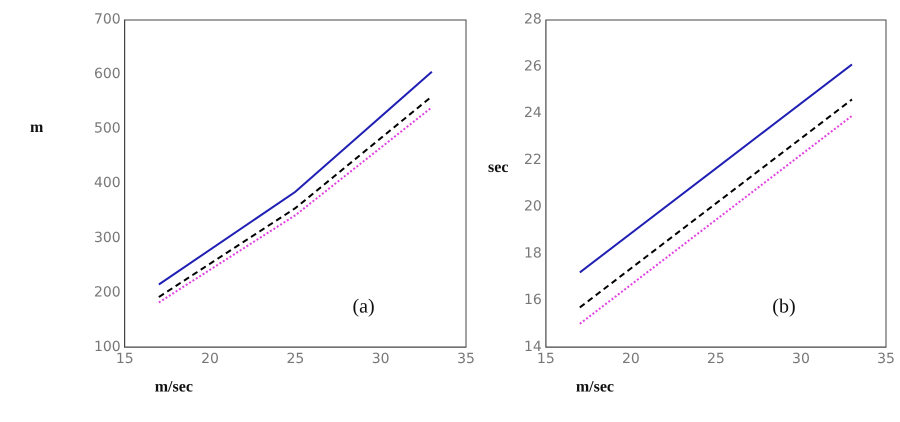 This screenshot has width=900, height=422. Describe the element at coordinates (363, 306) in the screenshot. I see `annotation: (a)` at that location.